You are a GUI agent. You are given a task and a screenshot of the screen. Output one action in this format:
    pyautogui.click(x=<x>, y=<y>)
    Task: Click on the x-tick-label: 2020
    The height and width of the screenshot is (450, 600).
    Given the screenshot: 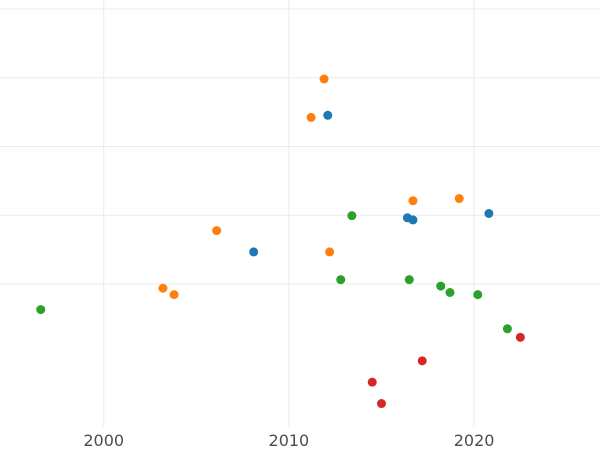 What is the action you would take?
    pyautogui.click(x=474, y=440)
    